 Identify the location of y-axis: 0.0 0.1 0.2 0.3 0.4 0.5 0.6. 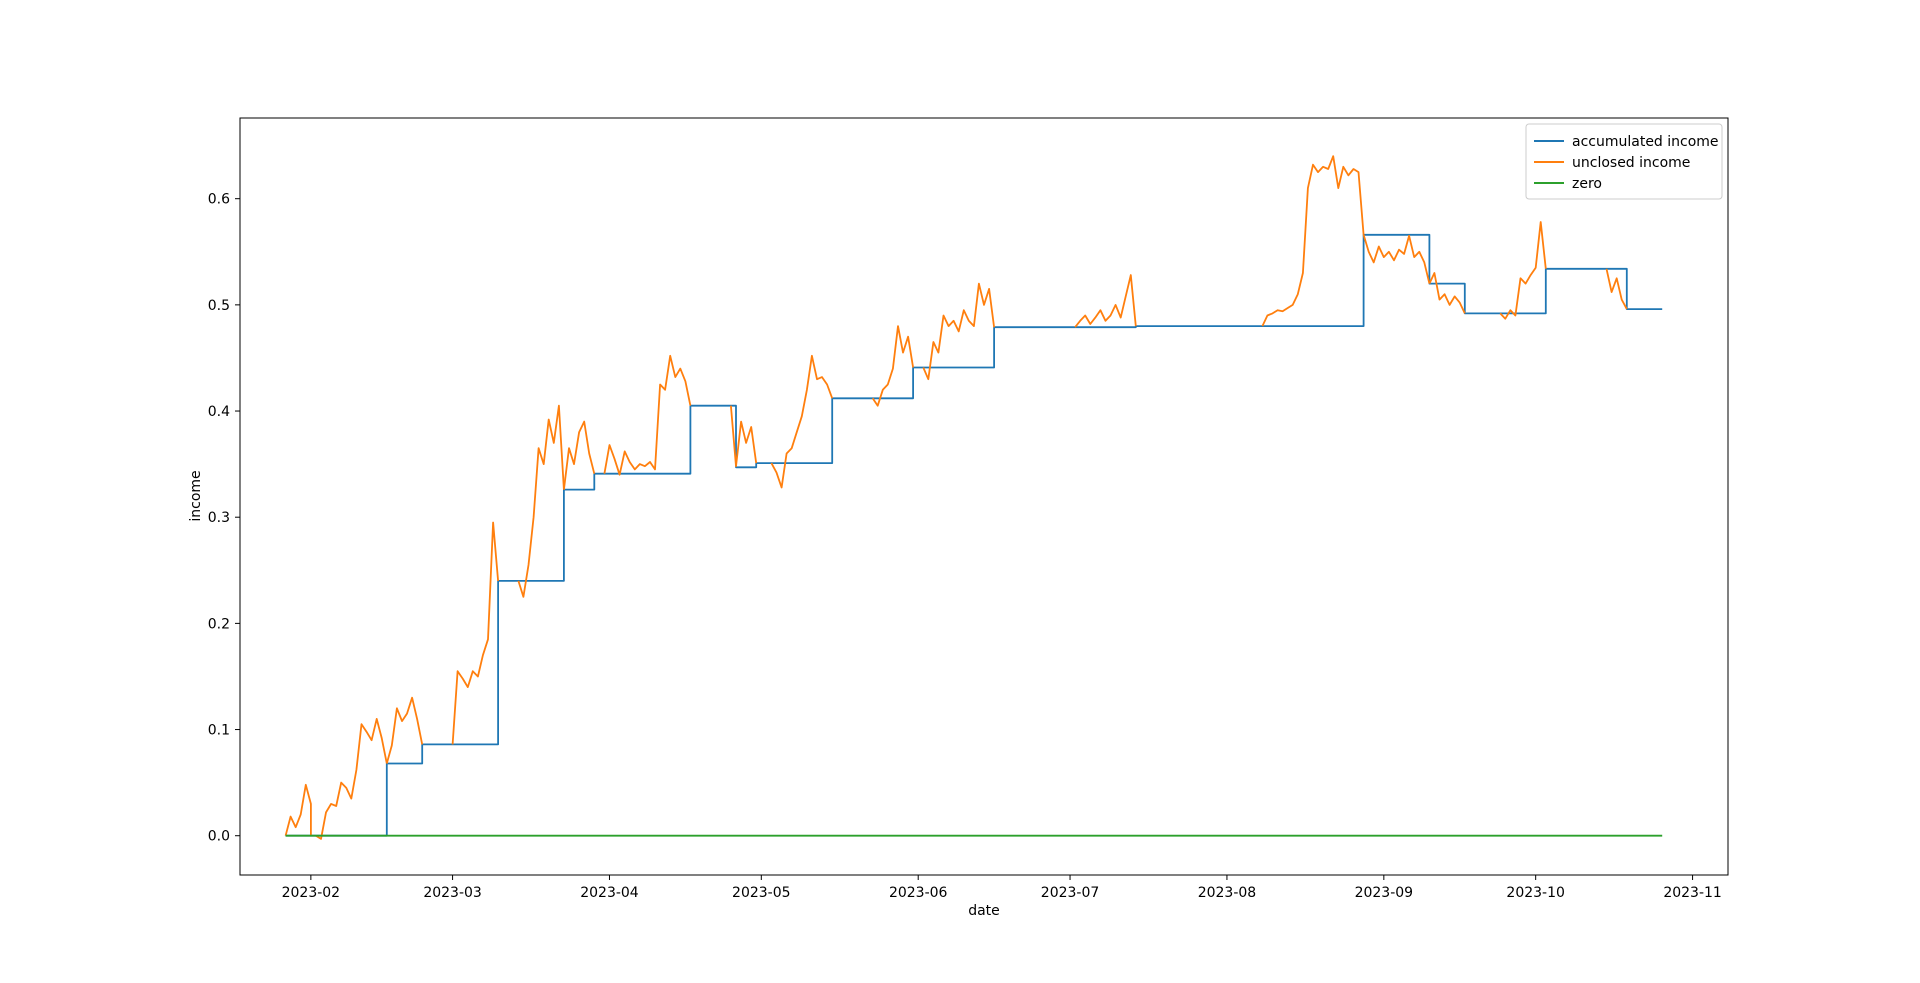
(224, 518).